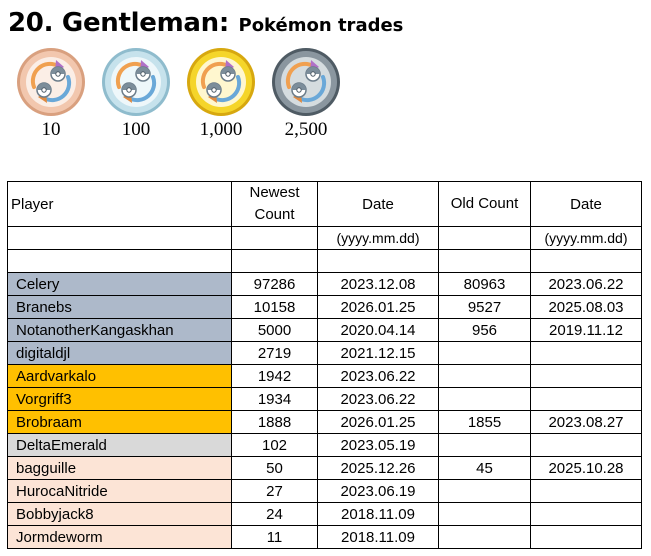  What do you see at coordinates (51, 82) in the screenshot?
I see `bronze-medal-icon` at bounding box center [51, 82].